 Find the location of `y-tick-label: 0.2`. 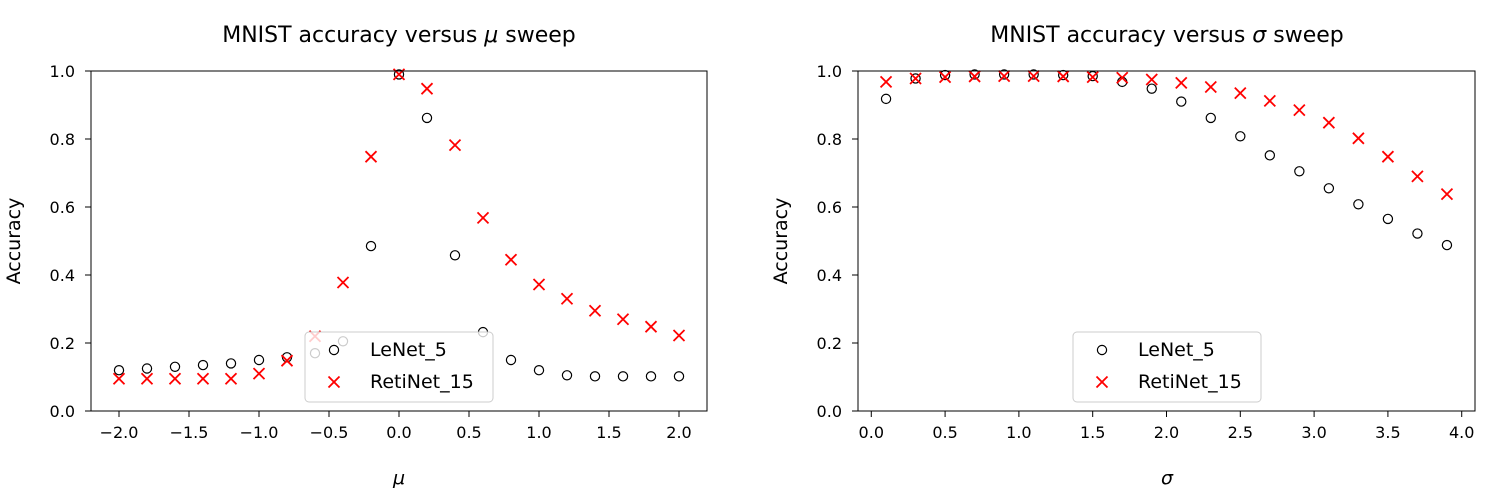

y-tick-label: 0.2 is located at coordinates (62, 343).